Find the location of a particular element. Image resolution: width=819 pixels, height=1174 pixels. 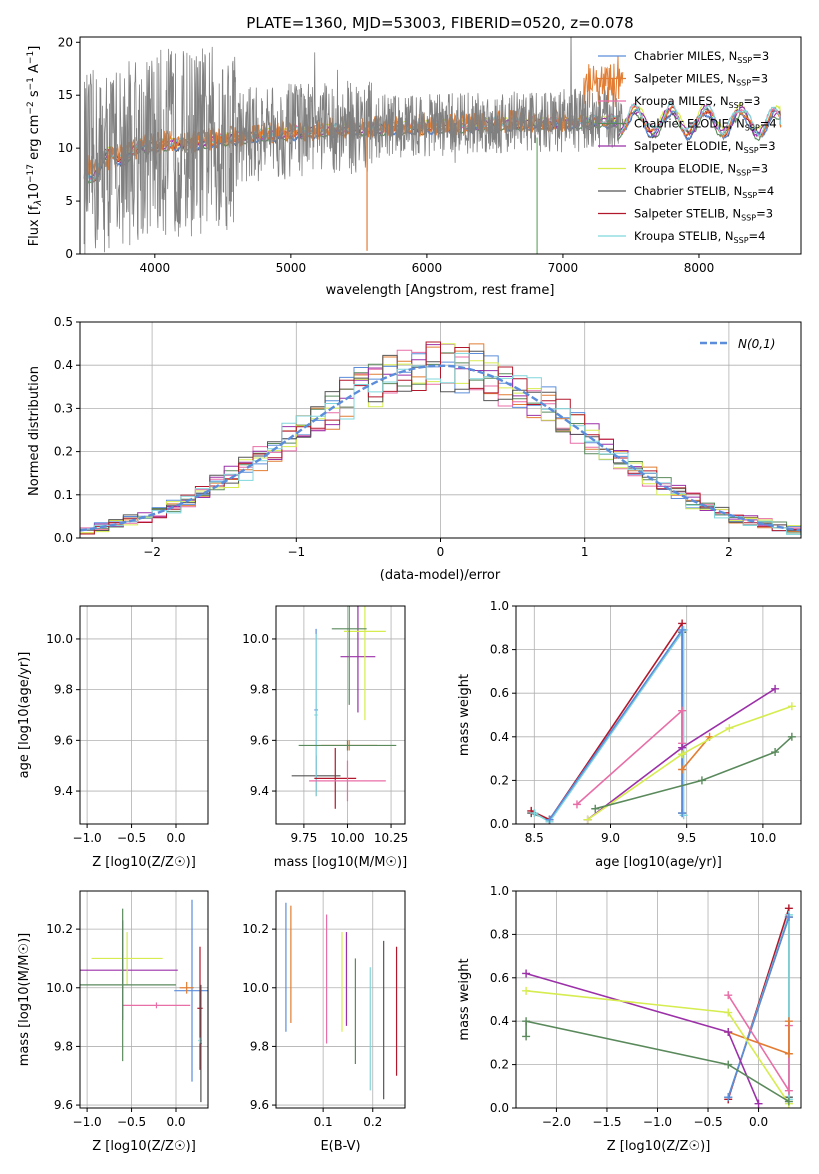

x-tick-label: −2.0 is located at coordinates (556, 1122).